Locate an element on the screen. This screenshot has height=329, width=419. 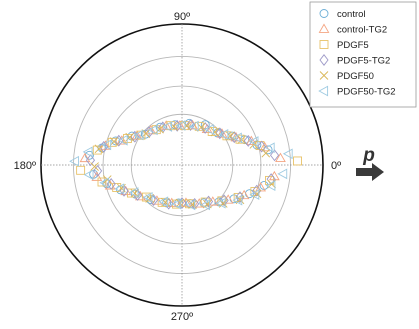
legend-item-1: control-TG2 is located at coordinates (352, 29).